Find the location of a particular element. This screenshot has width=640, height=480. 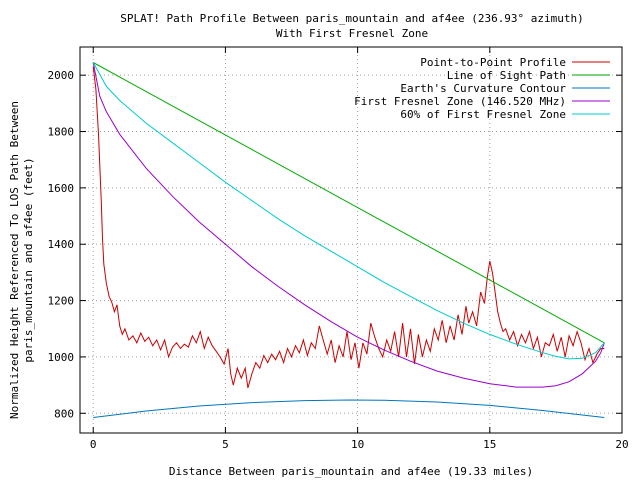

y-tick-label: 1800 is located at coordinates (61, 132).